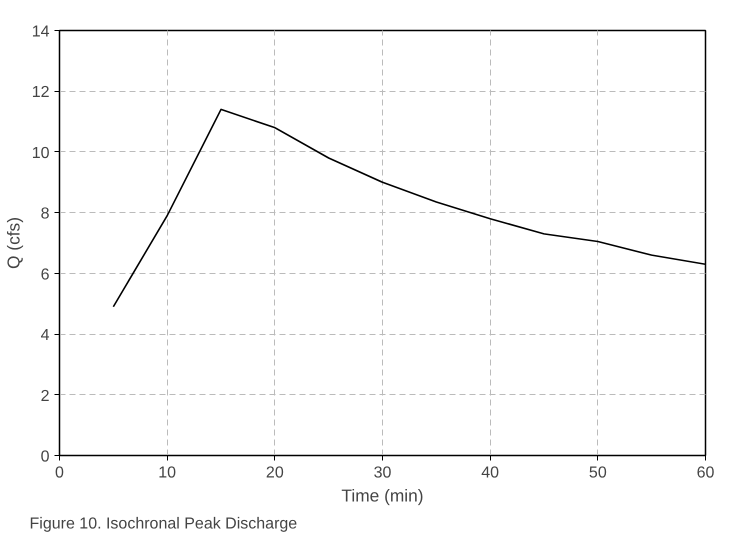 This screenshot has width=739, height=541. What do you see at coordinates (41, 153) in the screenshot?
I see `y-tick-label: 10` at bounding box center [41, 153].